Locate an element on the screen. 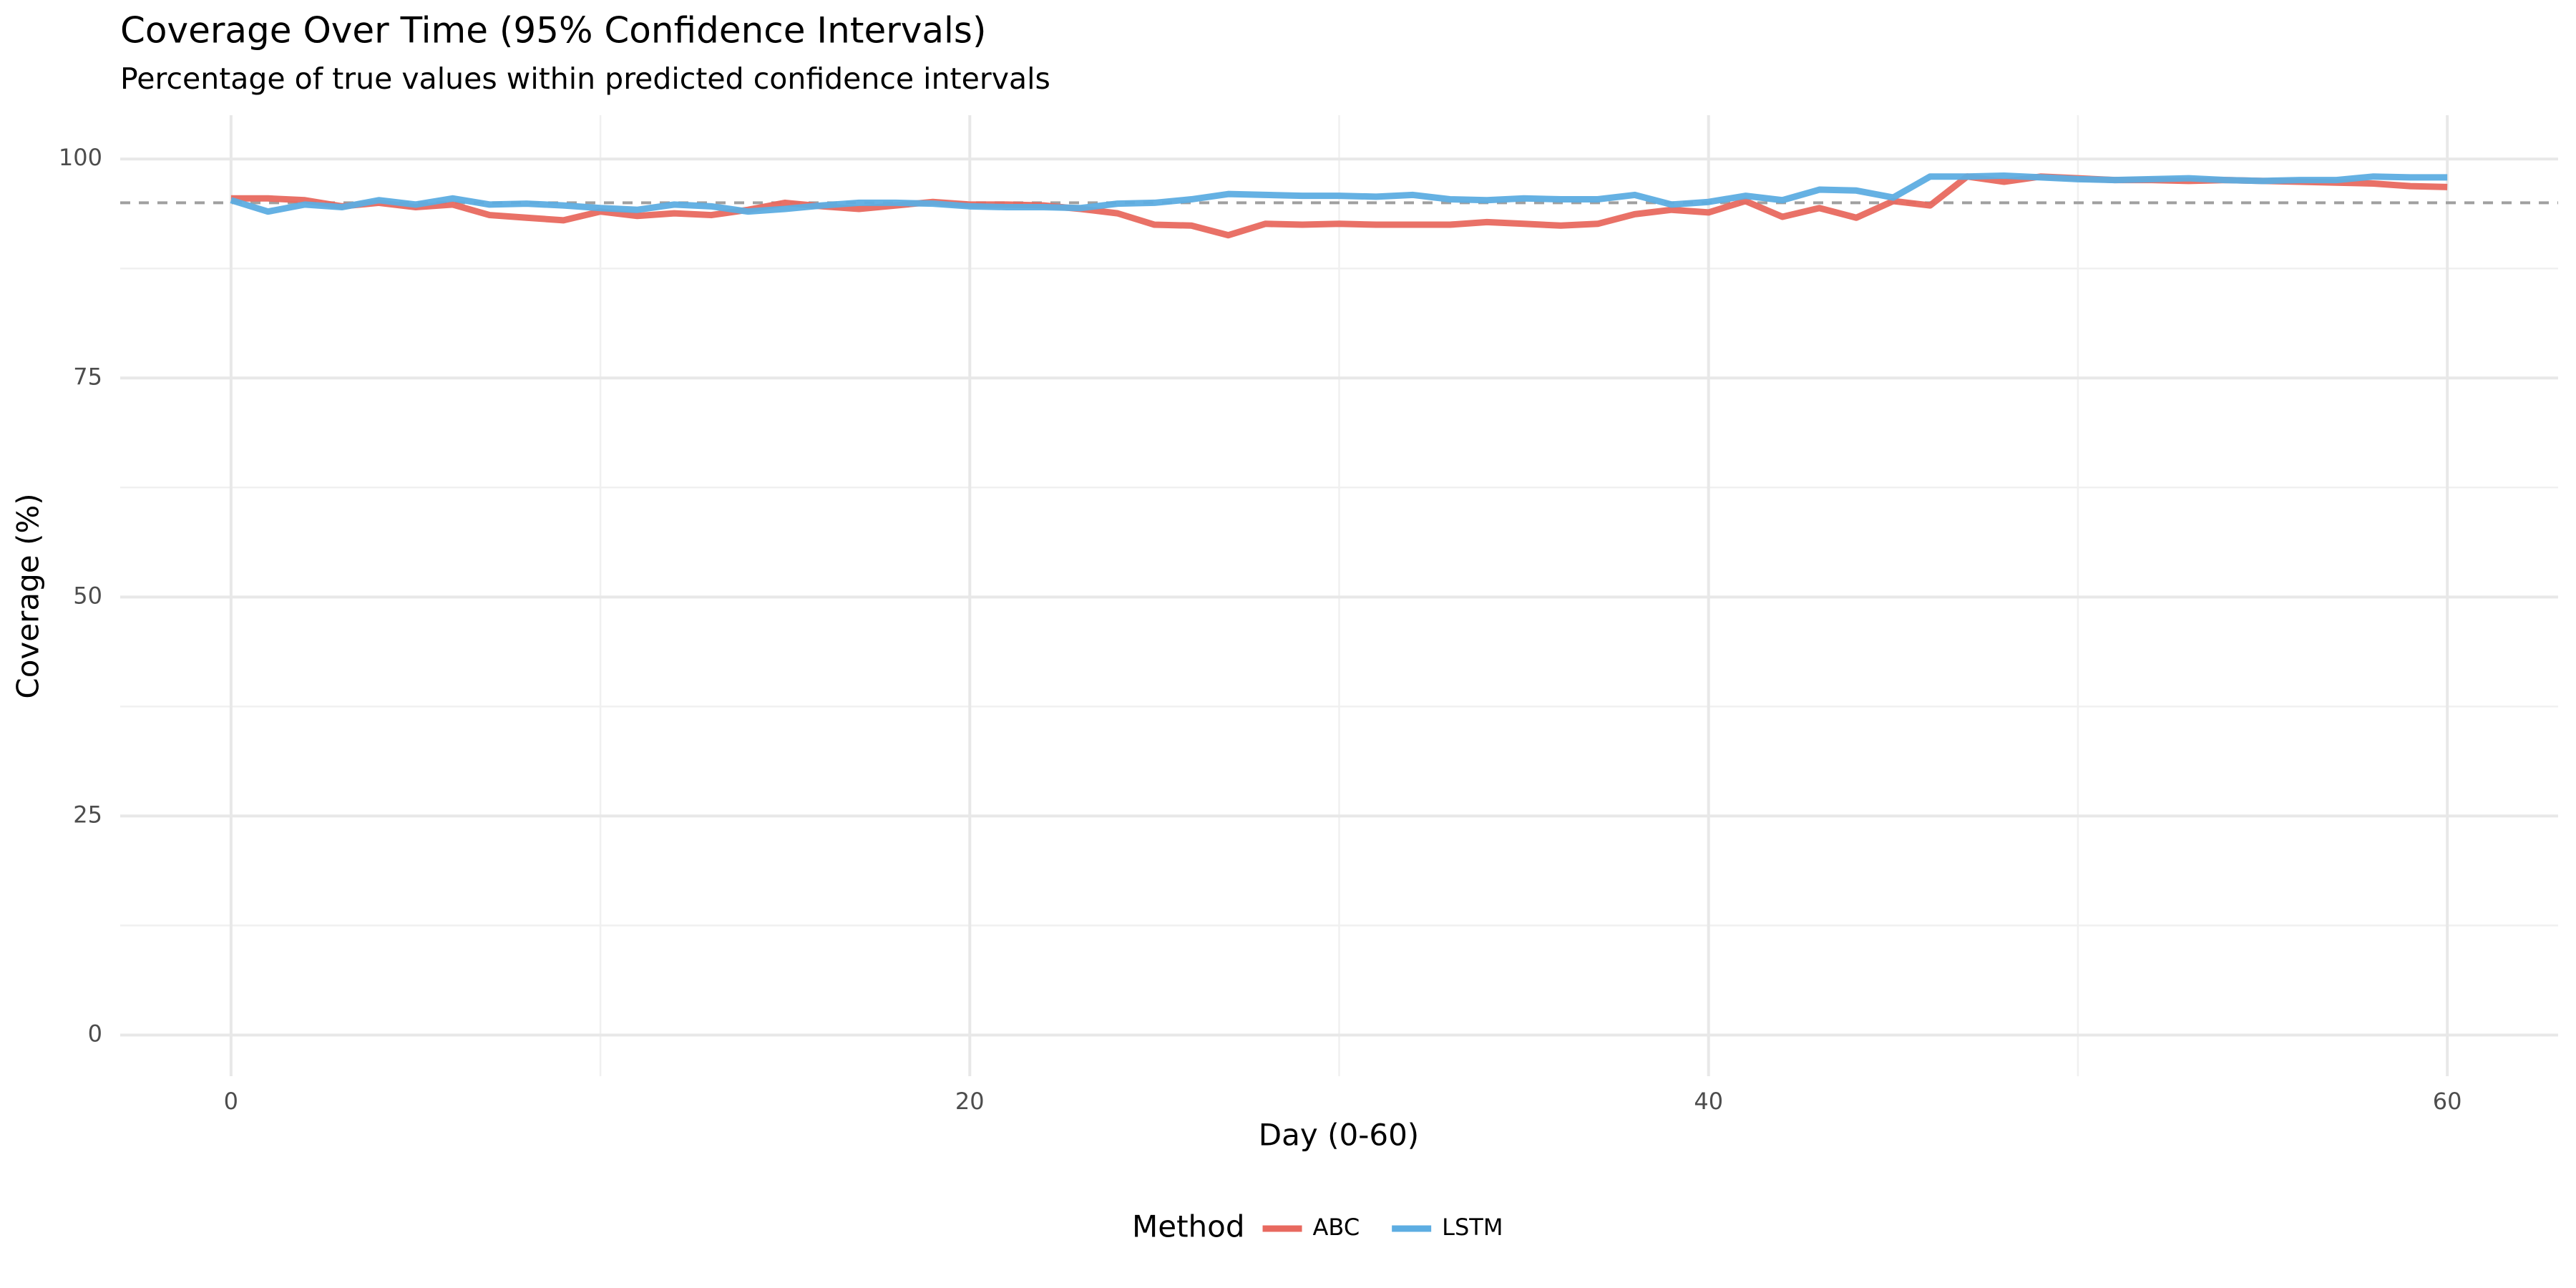 Image resolution: width=2576 pixels, height=1288 pixels. y-tick-label: 75 is located at coordinates (87, 376).